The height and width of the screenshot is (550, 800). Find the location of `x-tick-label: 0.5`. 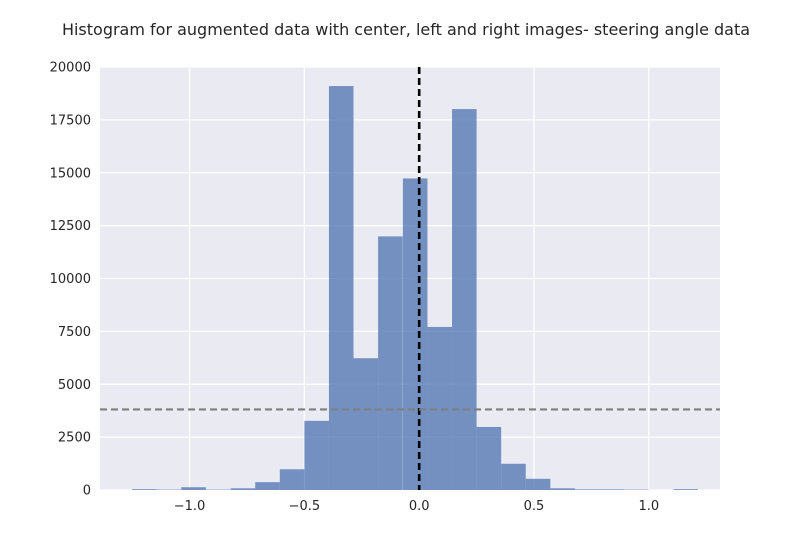

x-tick-label: 0.5 is located at coordinates (534, 506).